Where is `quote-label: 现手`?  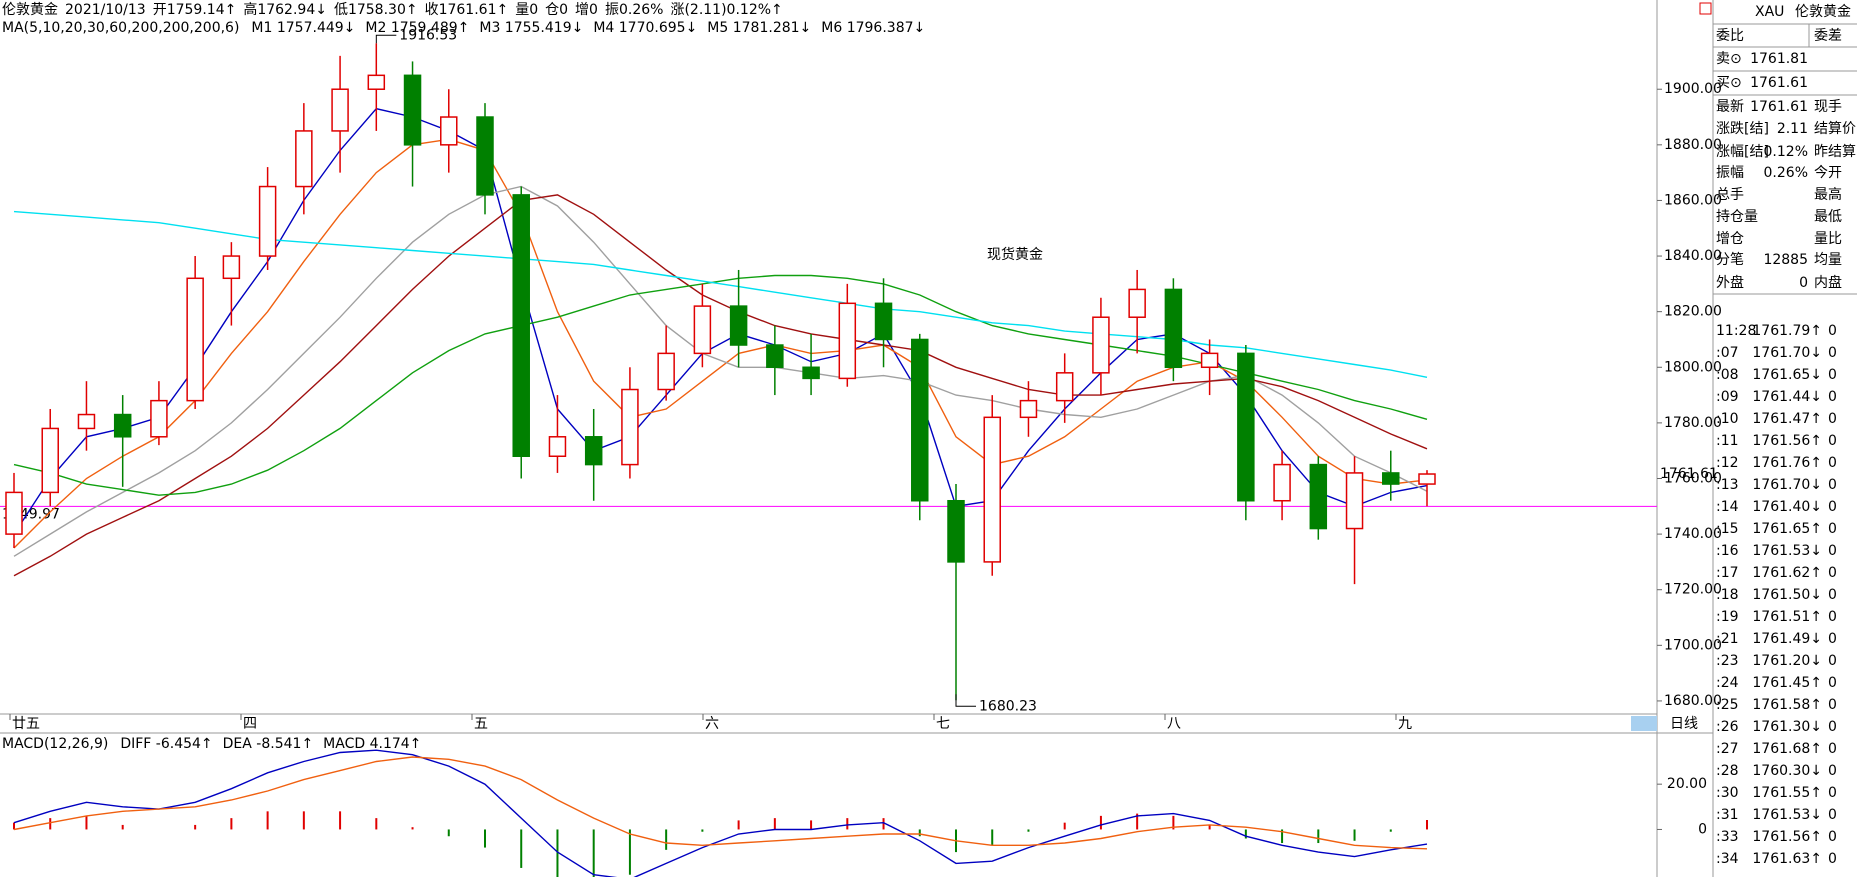
quote-label: 现手 is located at coordinates (1828, 107).